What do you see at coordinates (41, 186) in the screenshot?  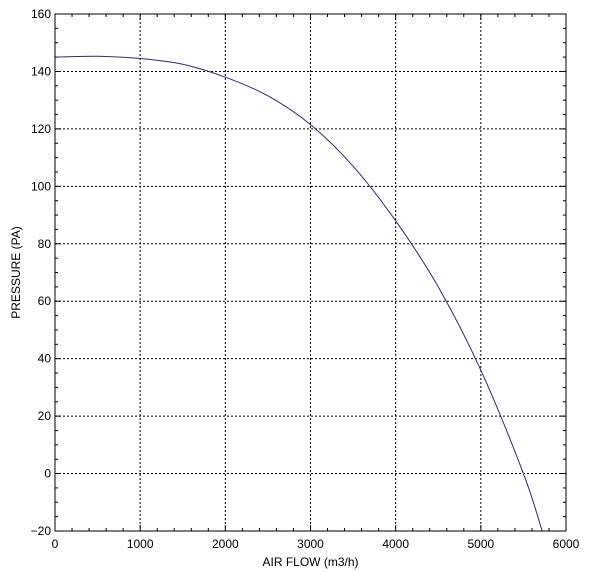 I see `y-tick-label-6: 100` at bounding box center [41, 186].